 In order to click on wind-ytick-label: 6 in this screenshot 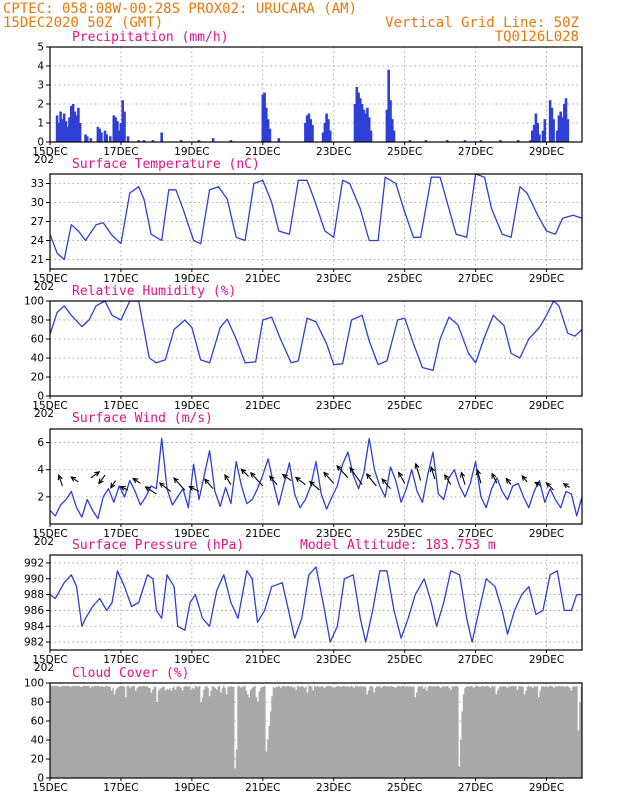, I will do `click(40, 443)`.